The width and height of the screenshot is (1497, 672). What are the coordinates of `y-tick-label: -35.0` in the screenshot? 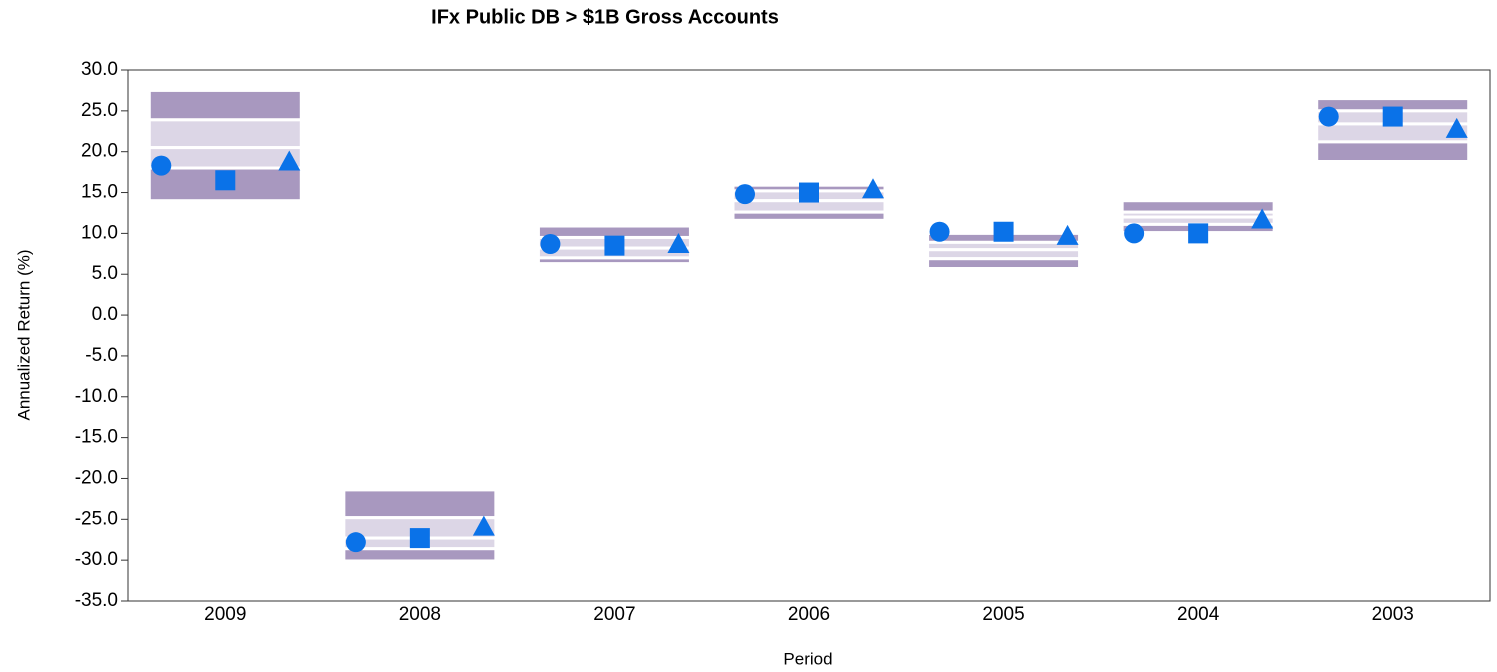 It's located at (96, 600).